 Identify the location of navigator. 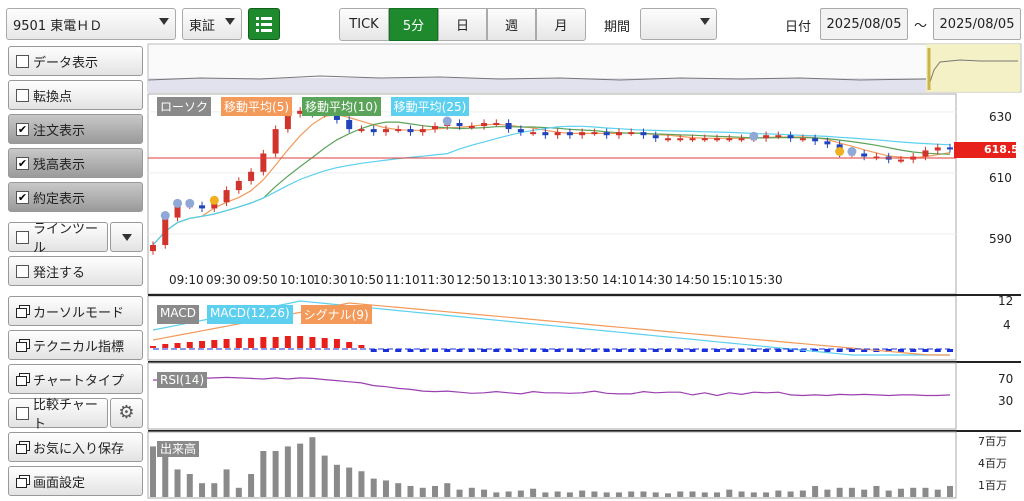
(584, 68).